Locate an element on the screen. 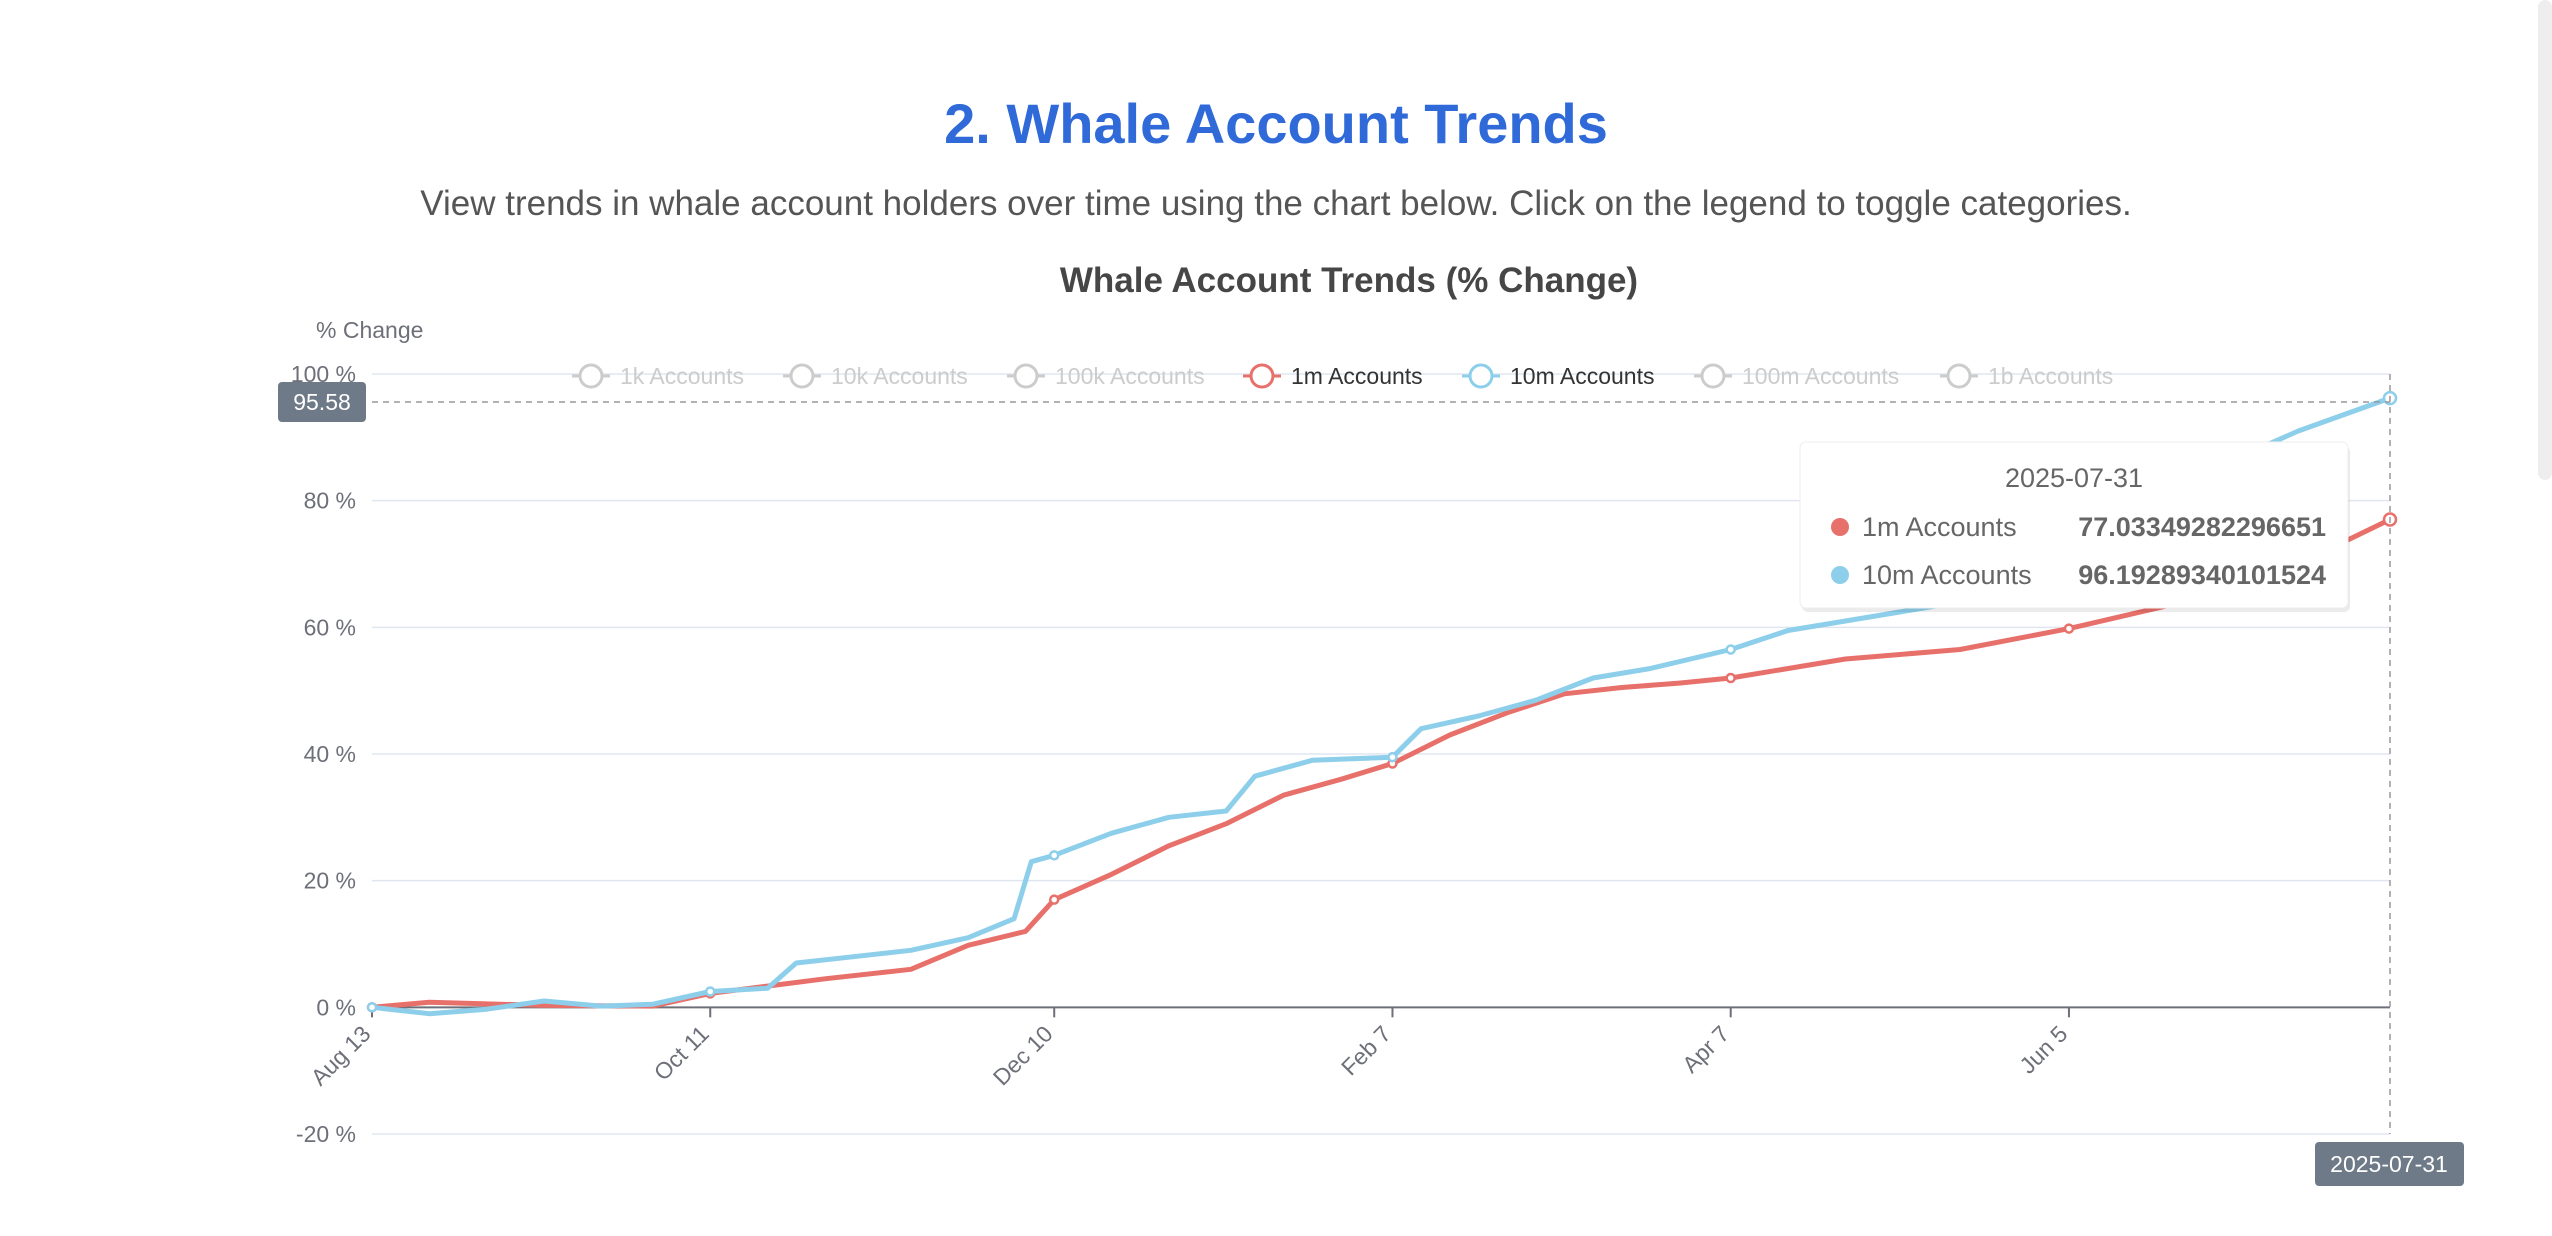  axis-pointer-y-badge is located at coordinates (322, 401).